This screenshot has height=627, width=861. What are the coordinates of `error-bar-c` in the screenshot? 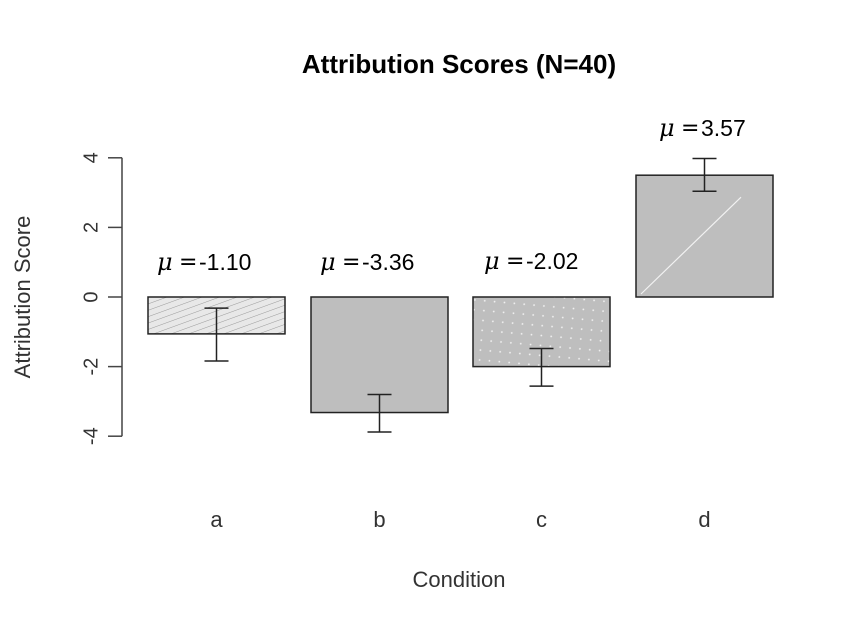 It's located at (541, 367).